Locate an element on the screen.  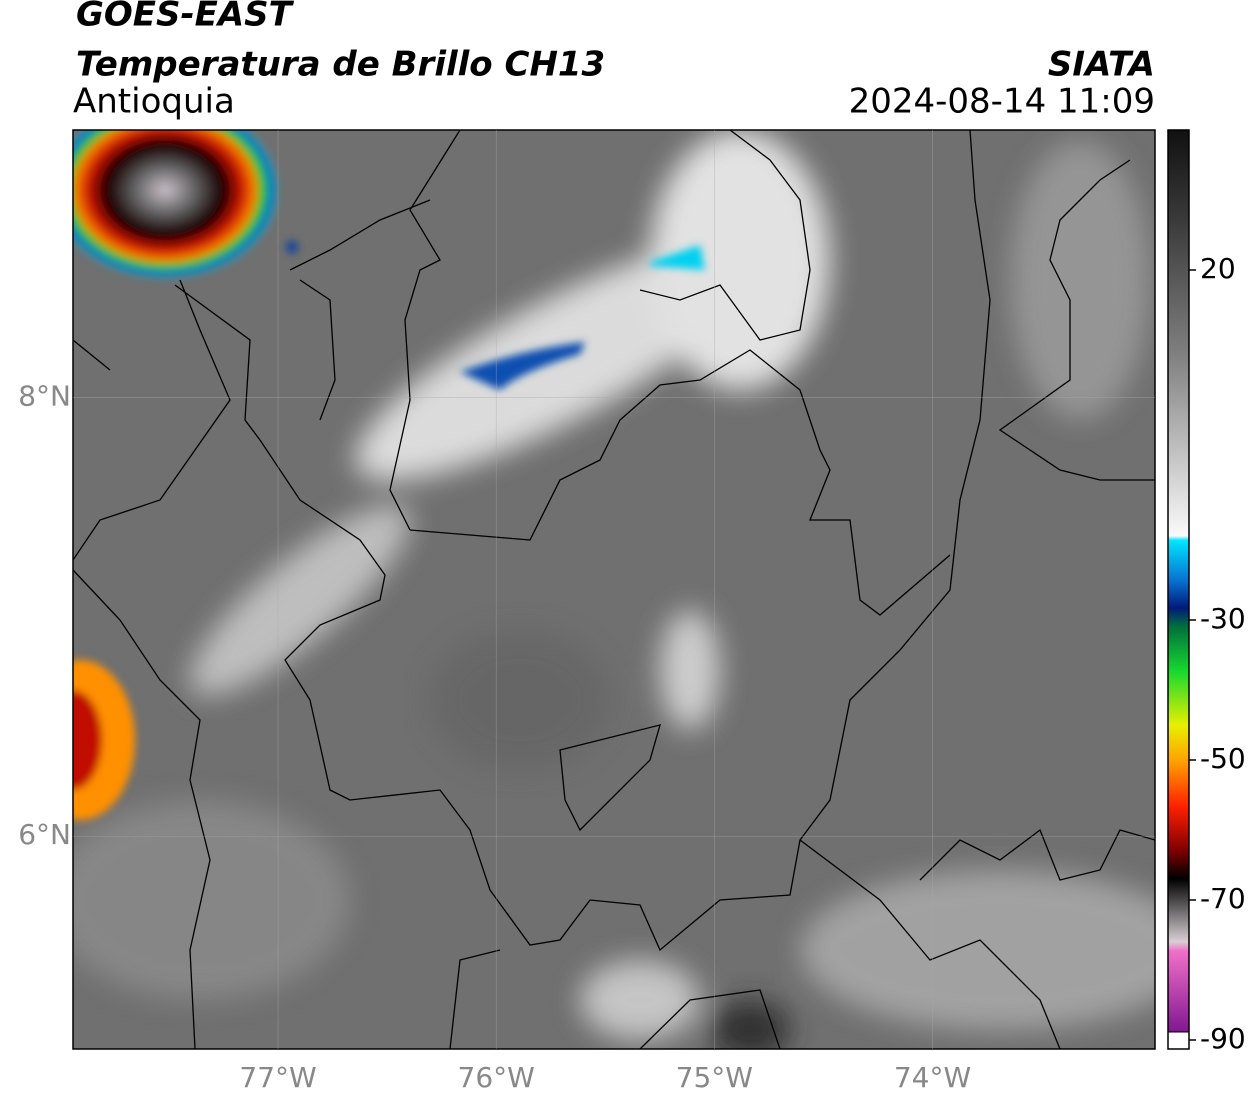
subtitle: Temperatura de Brillo CH13 is located at coordinates (340, 65).